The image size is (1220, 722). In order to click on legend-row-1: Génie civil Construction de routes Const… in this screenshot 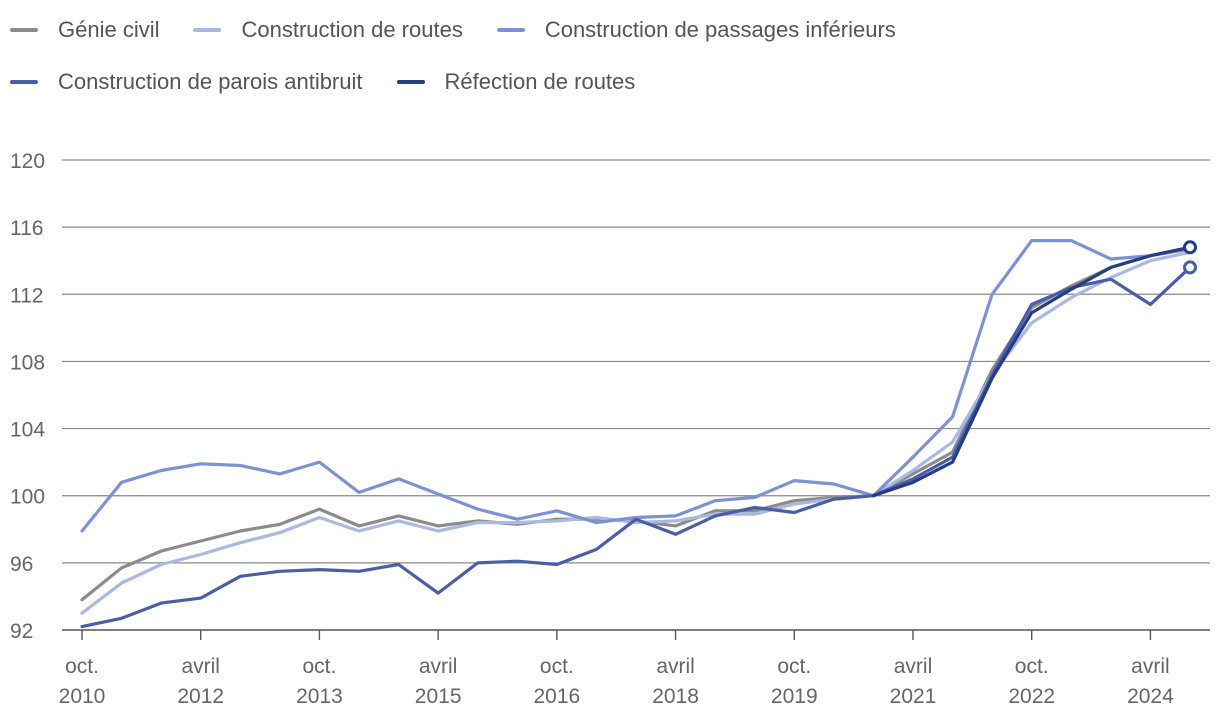, I will do `click(610, 30)`.